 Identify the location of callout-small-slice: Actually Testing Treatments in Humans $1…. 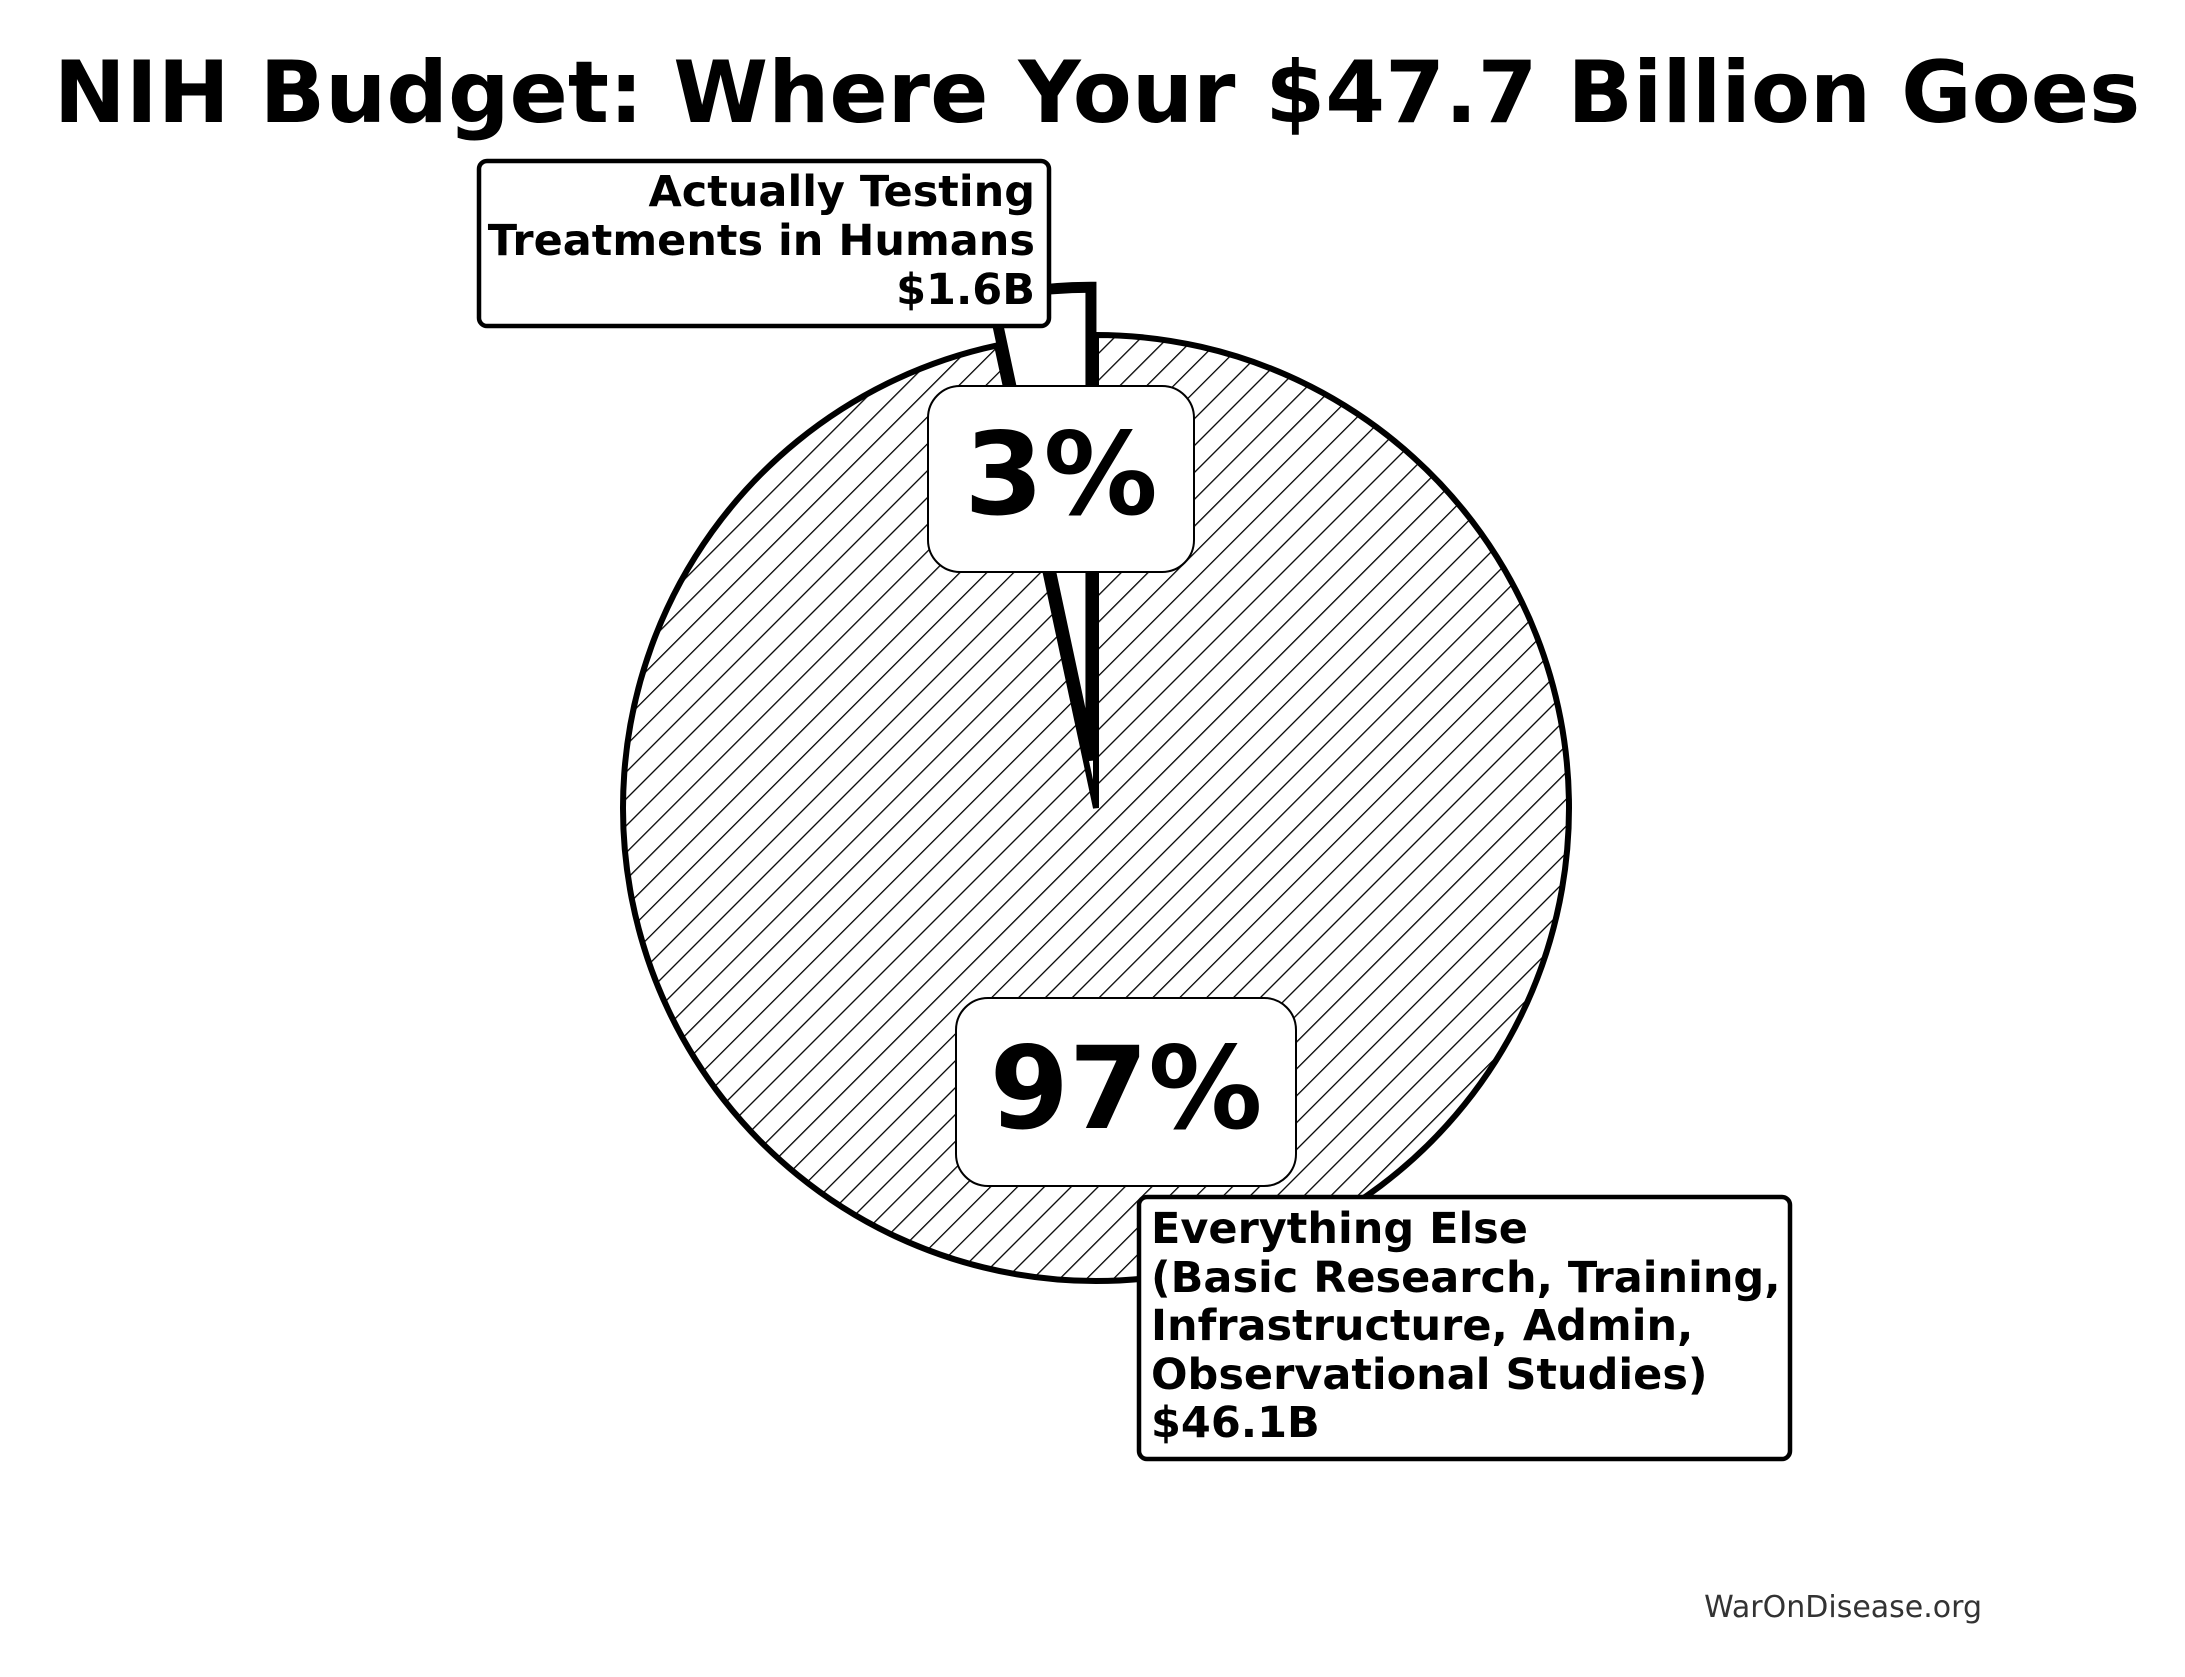
(764, 243).